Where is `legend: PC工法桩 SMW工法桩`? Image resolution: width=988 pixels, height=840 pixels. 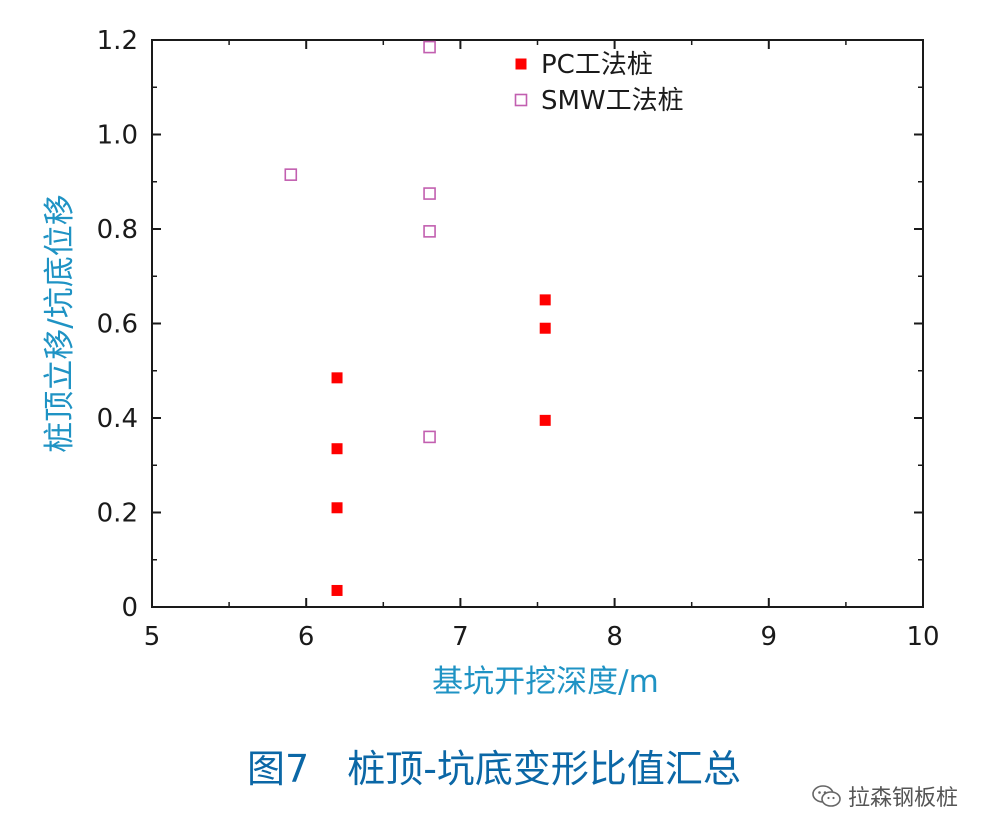 legend: PC工法桩 SMW工法桩 is located at coordinates (599, 83).